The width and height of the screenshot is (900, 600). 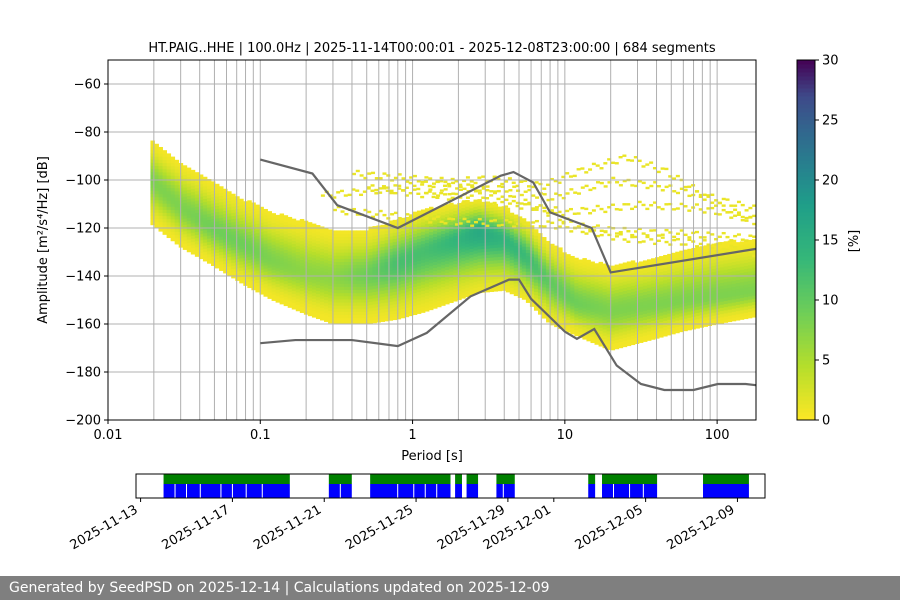 What do you see at coordinates (592, 491) in the screenshot?
I see `processed-segment` at bounding box center [592, 491].